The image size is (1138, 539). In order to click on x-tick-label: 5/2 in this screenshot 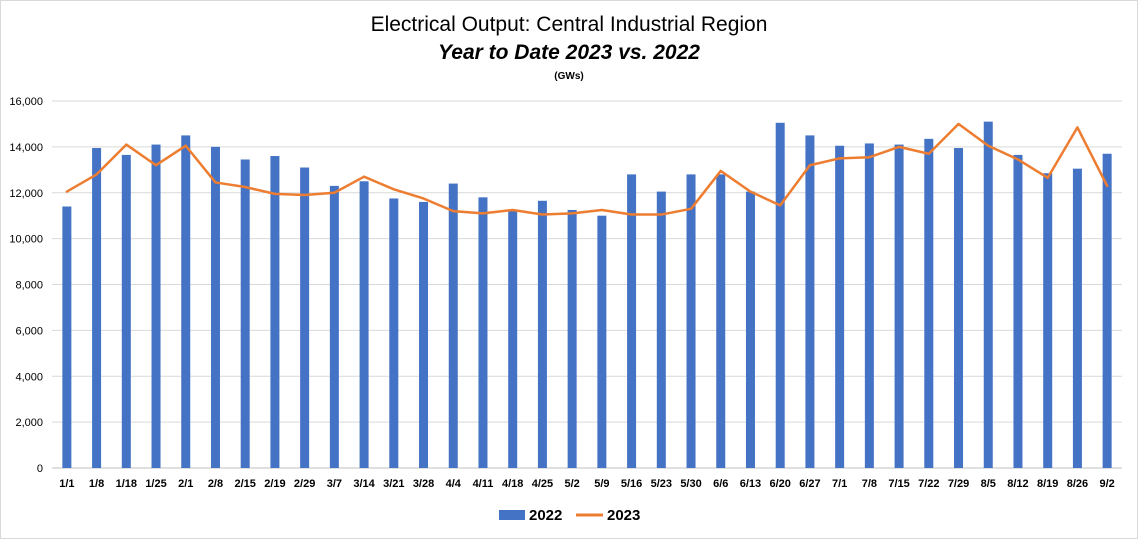, I will do `click(571, 484)`.